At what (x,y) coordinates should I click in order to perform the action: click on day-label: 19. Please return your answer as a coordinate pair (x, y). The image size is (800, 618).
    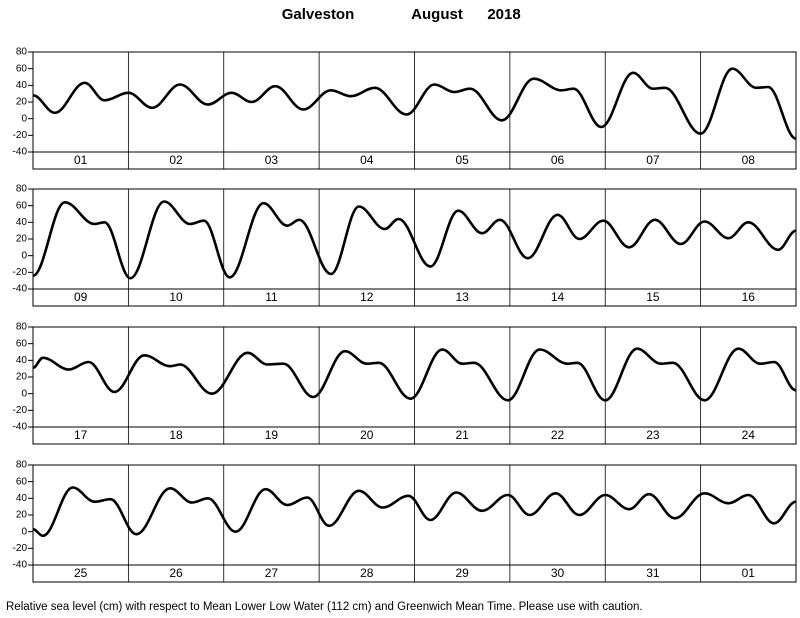
    Looking at the image, I should click on (272, 435).